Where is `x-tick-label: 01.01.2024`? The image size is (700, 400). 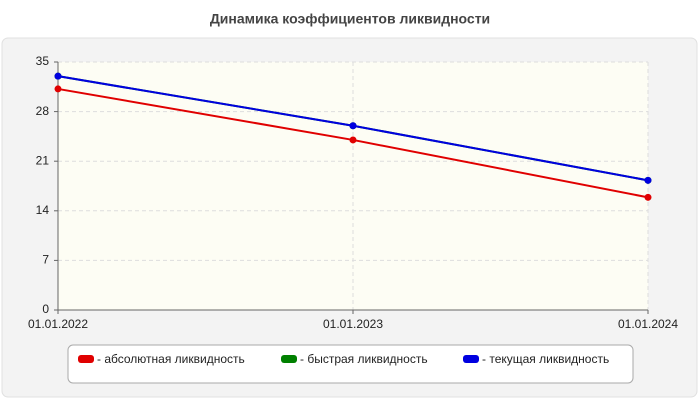 x-tick-label: 01.01.2024 is located at coordinates (648, 324).